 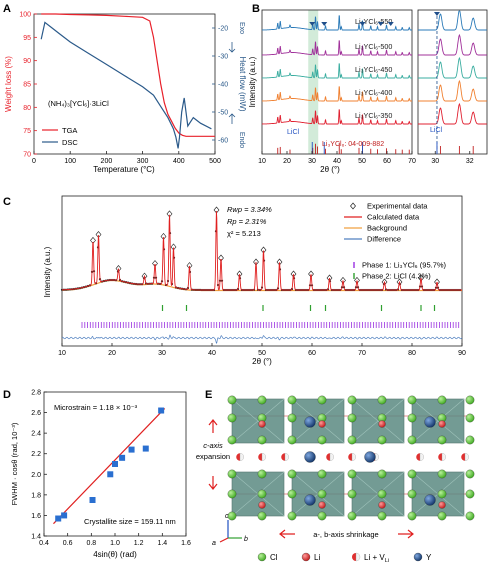 I want to click on panel-c-phase-ticks, so click(x=270, y=316).